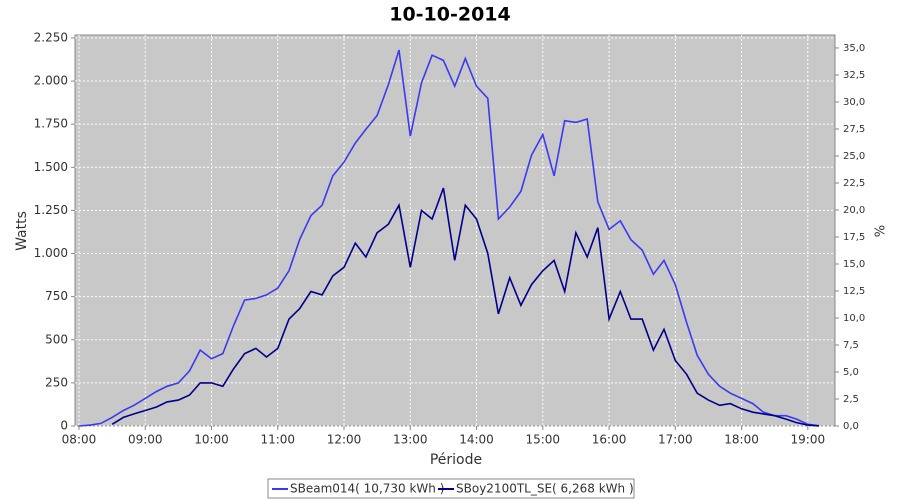 The width and height of the screenshot is (900, 500). I want to click on y2-tick-label: 7,5, so click(851, 345).